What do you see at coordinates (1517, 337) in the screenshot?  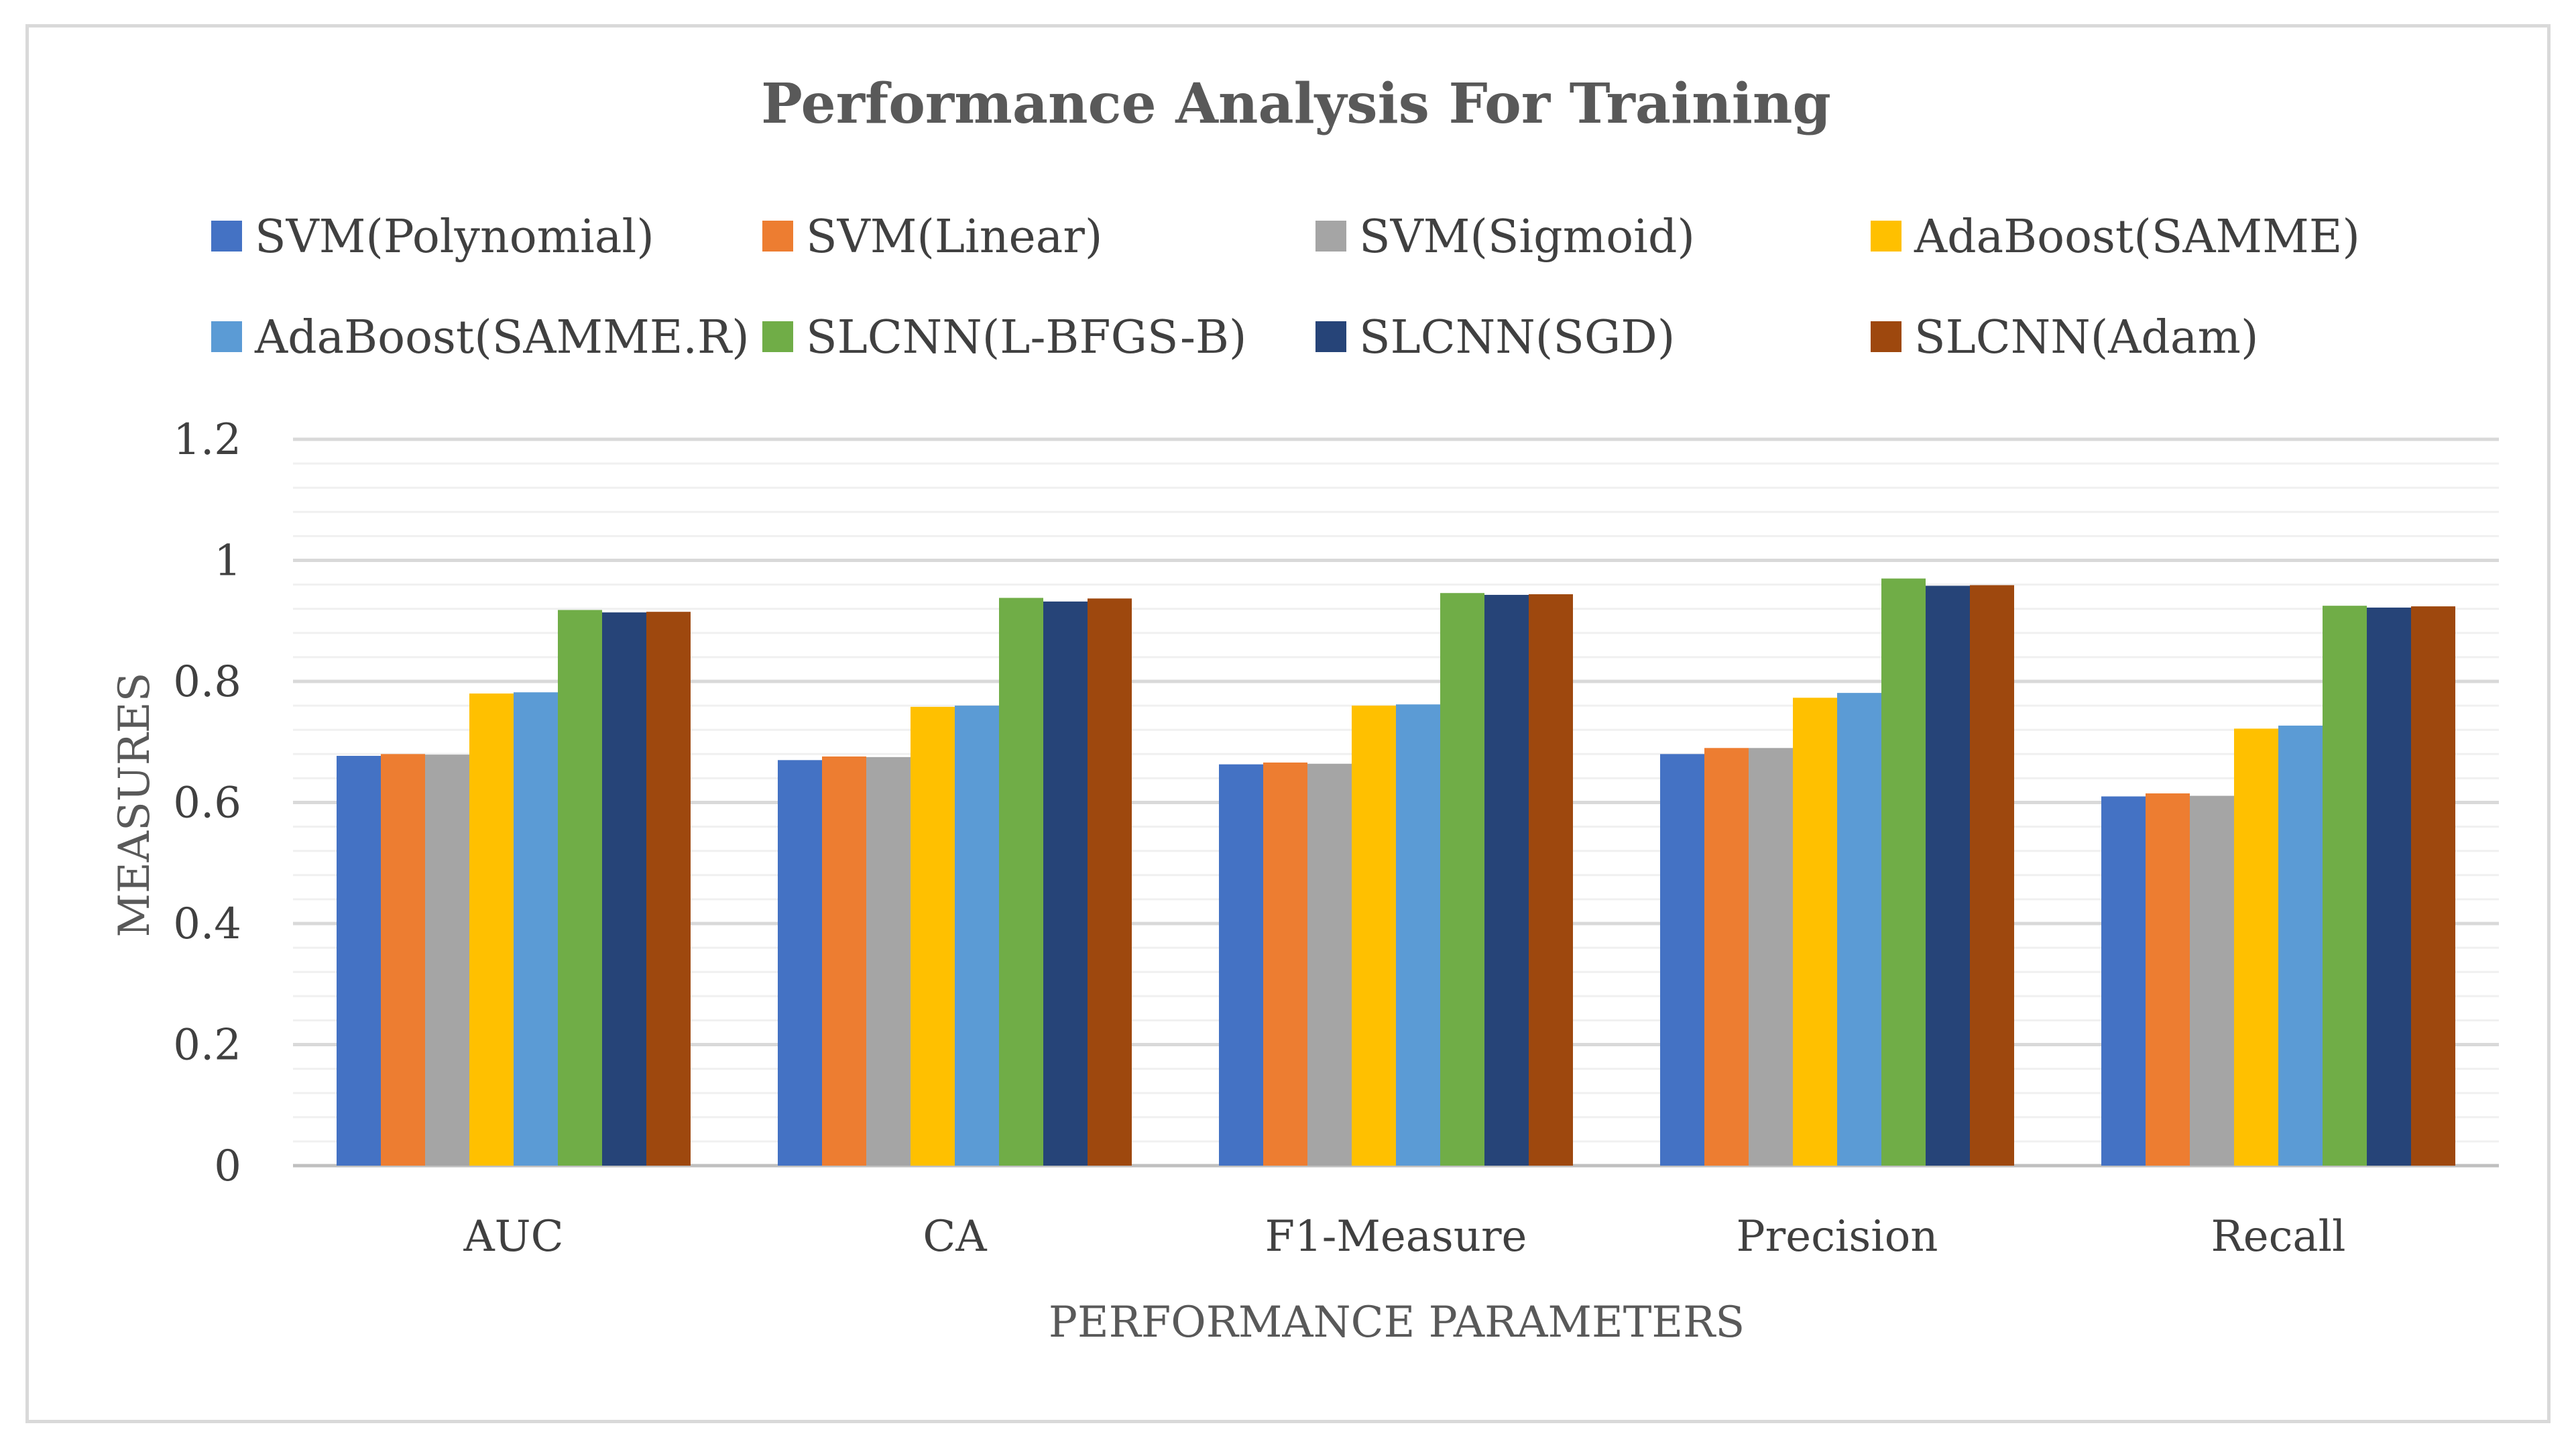 I see `legend-label: SLCNN(SGD)` at bounding box center [1517, 337].